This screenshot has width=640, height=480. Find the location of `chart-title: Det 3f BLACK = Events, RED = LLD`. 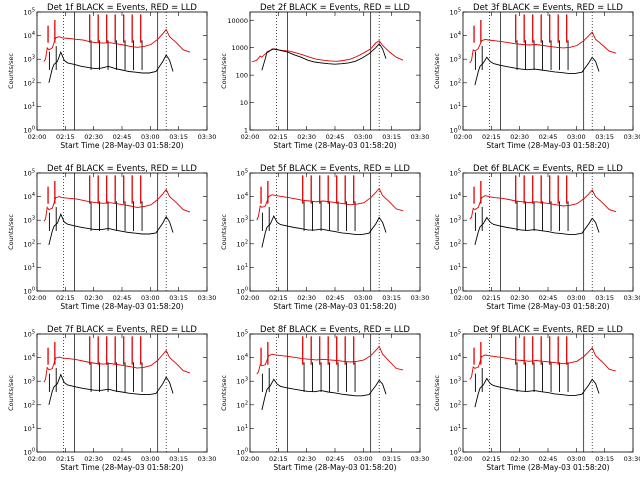

chart-title: Det 3f BLACK = Events, RED = LLD is located at coordinates (548, 8).